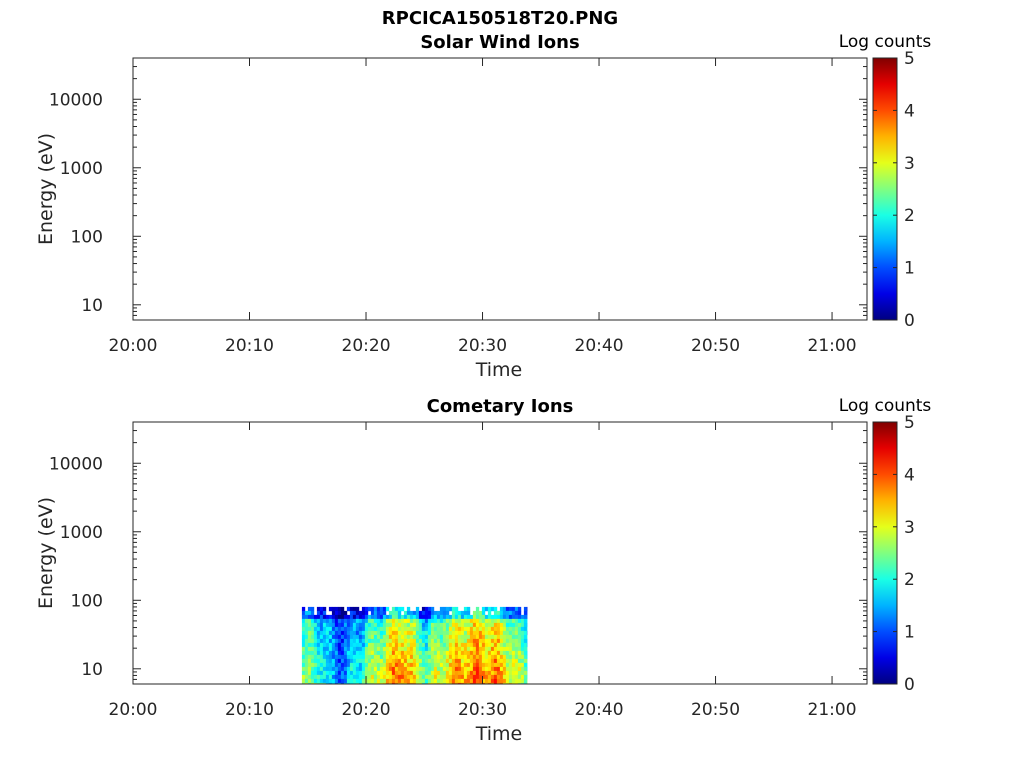 The width and height of the screenshot is (1024, 768). What do you see at coordinates (885, 42) in the screenshot?
I see `colorbar-label: Log counts` at bounding box center [885, 42].